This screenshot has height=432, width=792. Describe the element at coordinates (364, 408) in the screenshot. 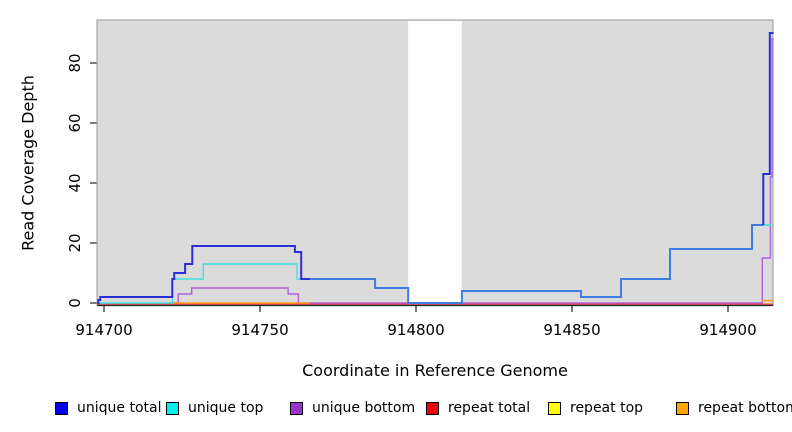

I see `legend-label: unique bottom` at that location.